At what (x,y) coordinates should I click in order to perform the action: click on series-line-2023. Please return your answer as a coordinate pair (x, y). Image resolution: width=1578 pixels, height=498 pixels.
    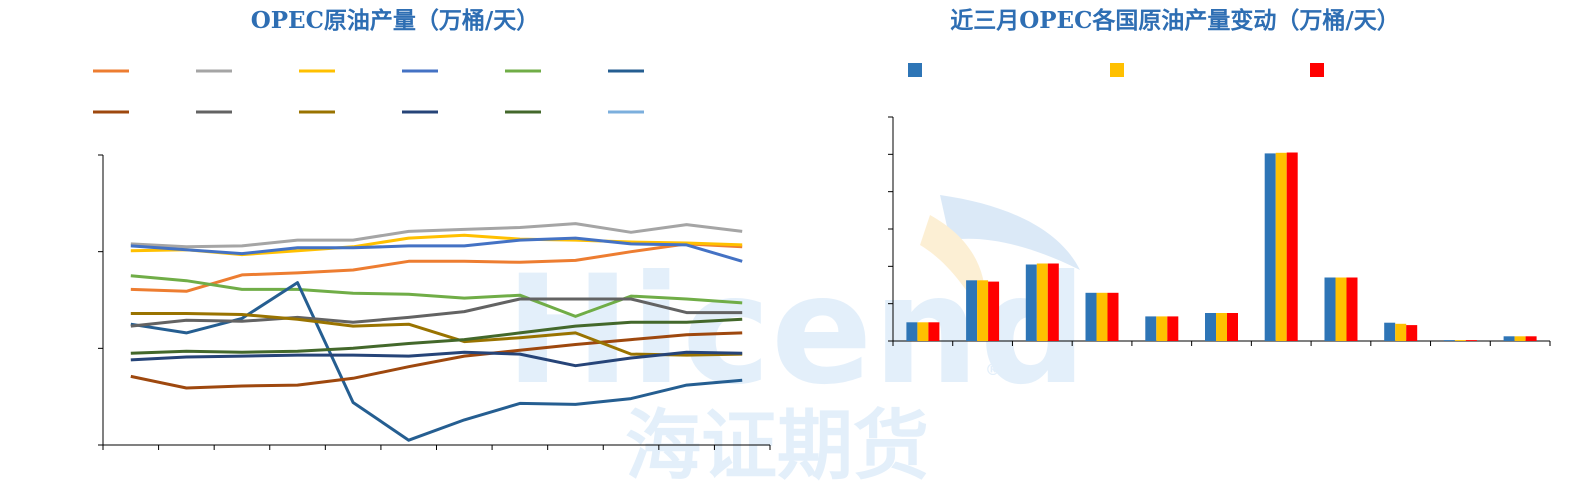
    Looking at the image, I should click on (436, 334).